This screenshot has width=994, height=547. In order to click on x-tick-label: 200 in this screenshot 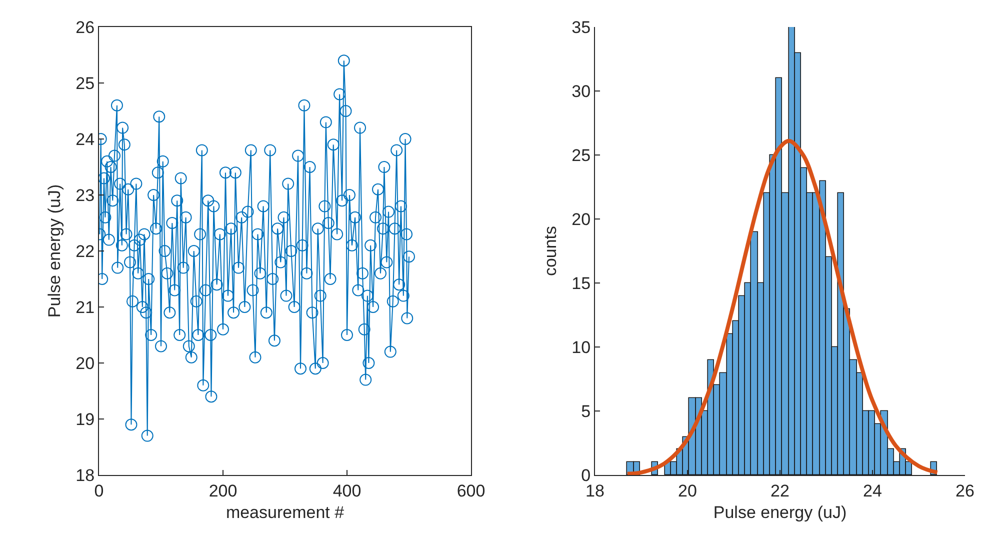, I will do `click(223, 490)`.